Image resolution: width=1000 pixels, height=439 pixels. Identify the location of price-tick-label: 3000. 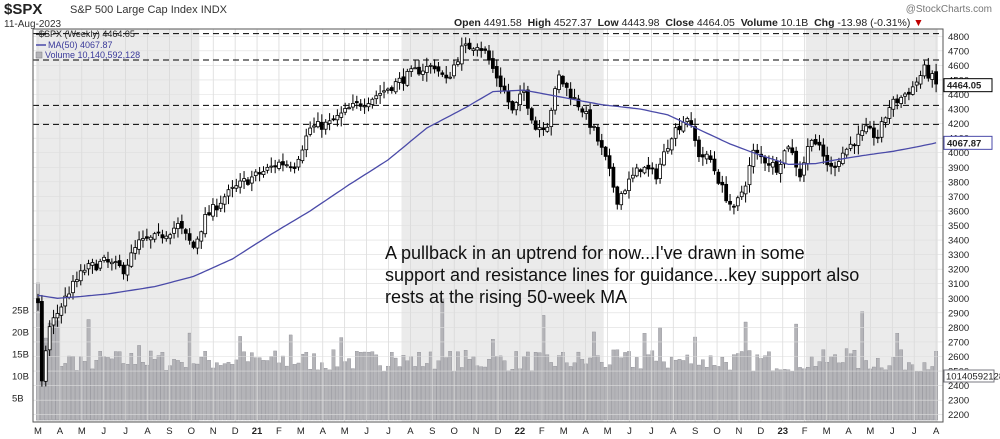
(958, 299).